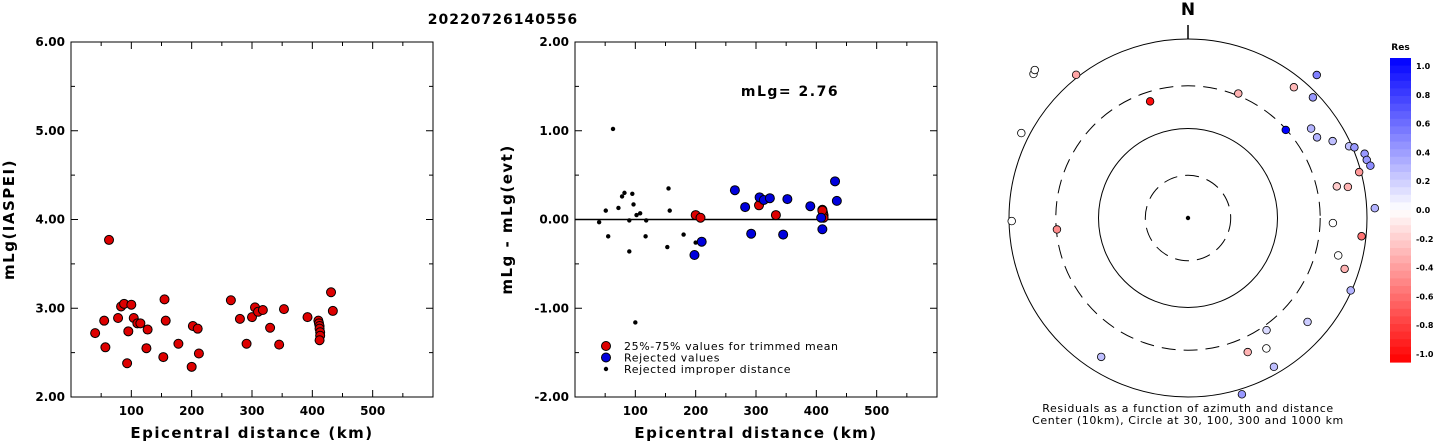 This screenshot has height=441, width=1437. I want to click on north-label: N, so click(1188, 10).